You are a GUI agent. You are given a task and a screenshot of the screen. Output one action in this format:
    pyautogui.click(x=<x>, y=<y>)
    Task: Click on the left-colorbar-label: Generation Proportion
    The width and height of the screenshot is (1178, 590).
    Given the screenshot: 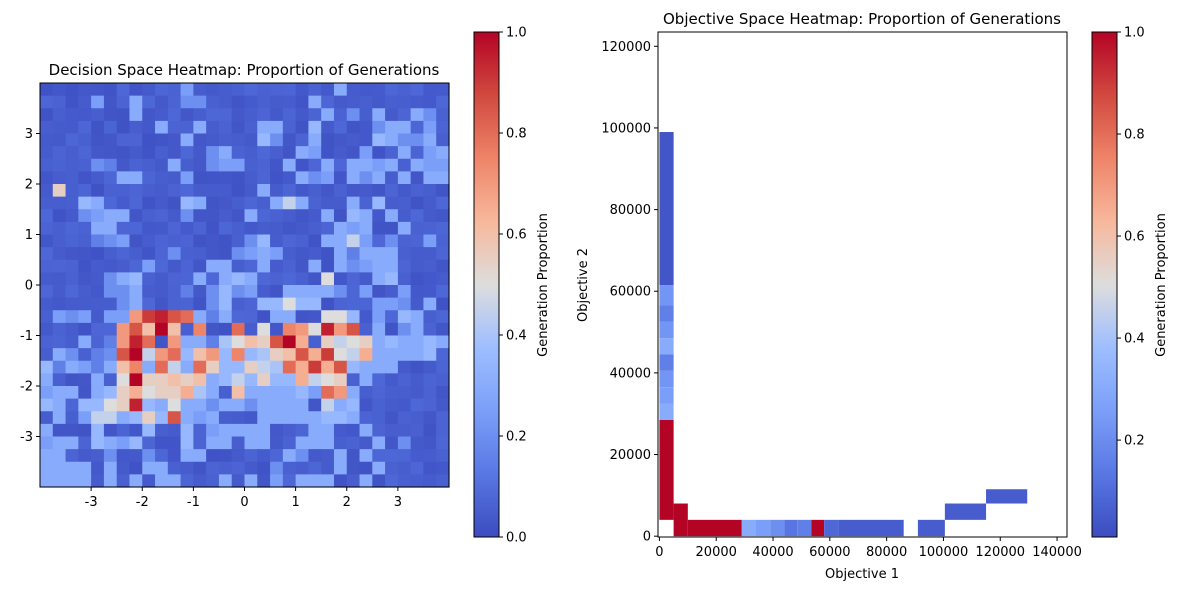 What is the action you would take?
    pyautogui.click(x=543, y=285)
    